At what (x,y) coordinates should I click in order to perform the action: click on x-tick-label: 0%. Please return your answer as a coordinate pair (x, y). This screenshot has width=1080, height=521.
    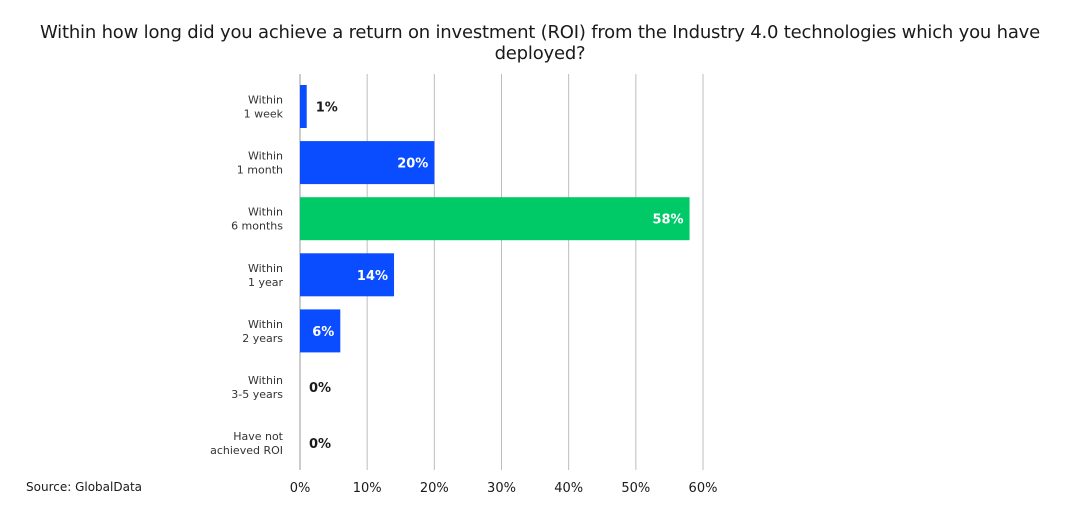
    Looking at the image, I should click on (300, 488).